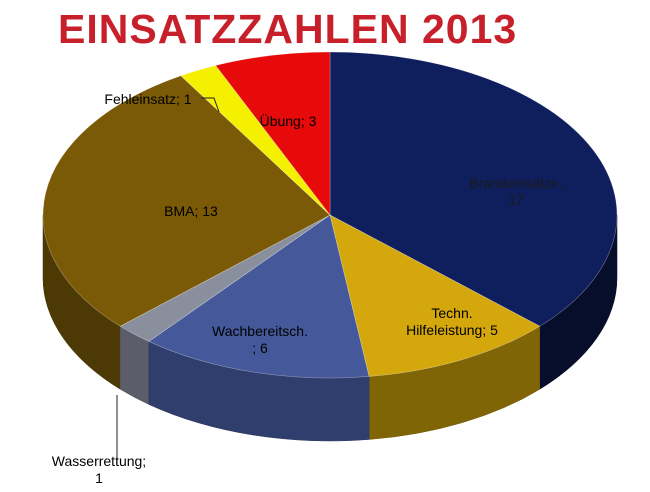 The image size is (650, 492). I want to click on pie-slice-wachbereitsch, so click(259, 296).